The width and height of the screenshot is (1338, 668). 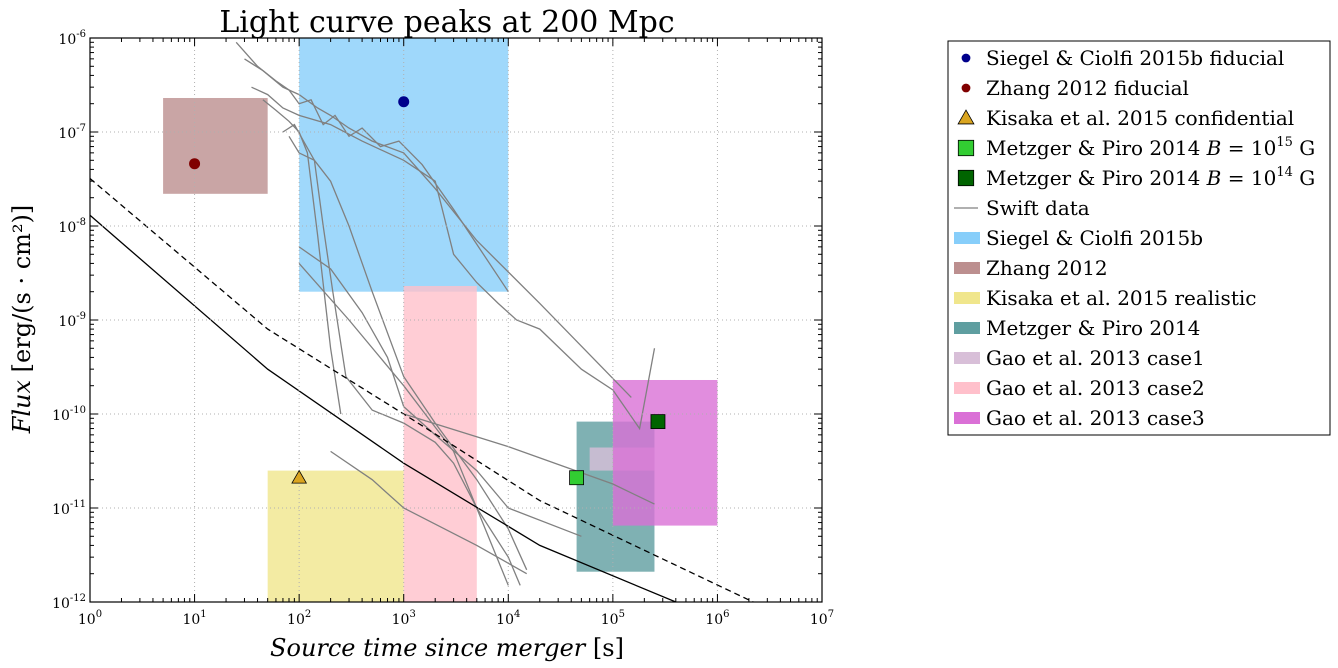 What do you see at coordinates (1095, 418) in the screenshot?
I see `legend-entry-13-label: Gao et al. 2013 case3` at bounding box center [1095, 418].